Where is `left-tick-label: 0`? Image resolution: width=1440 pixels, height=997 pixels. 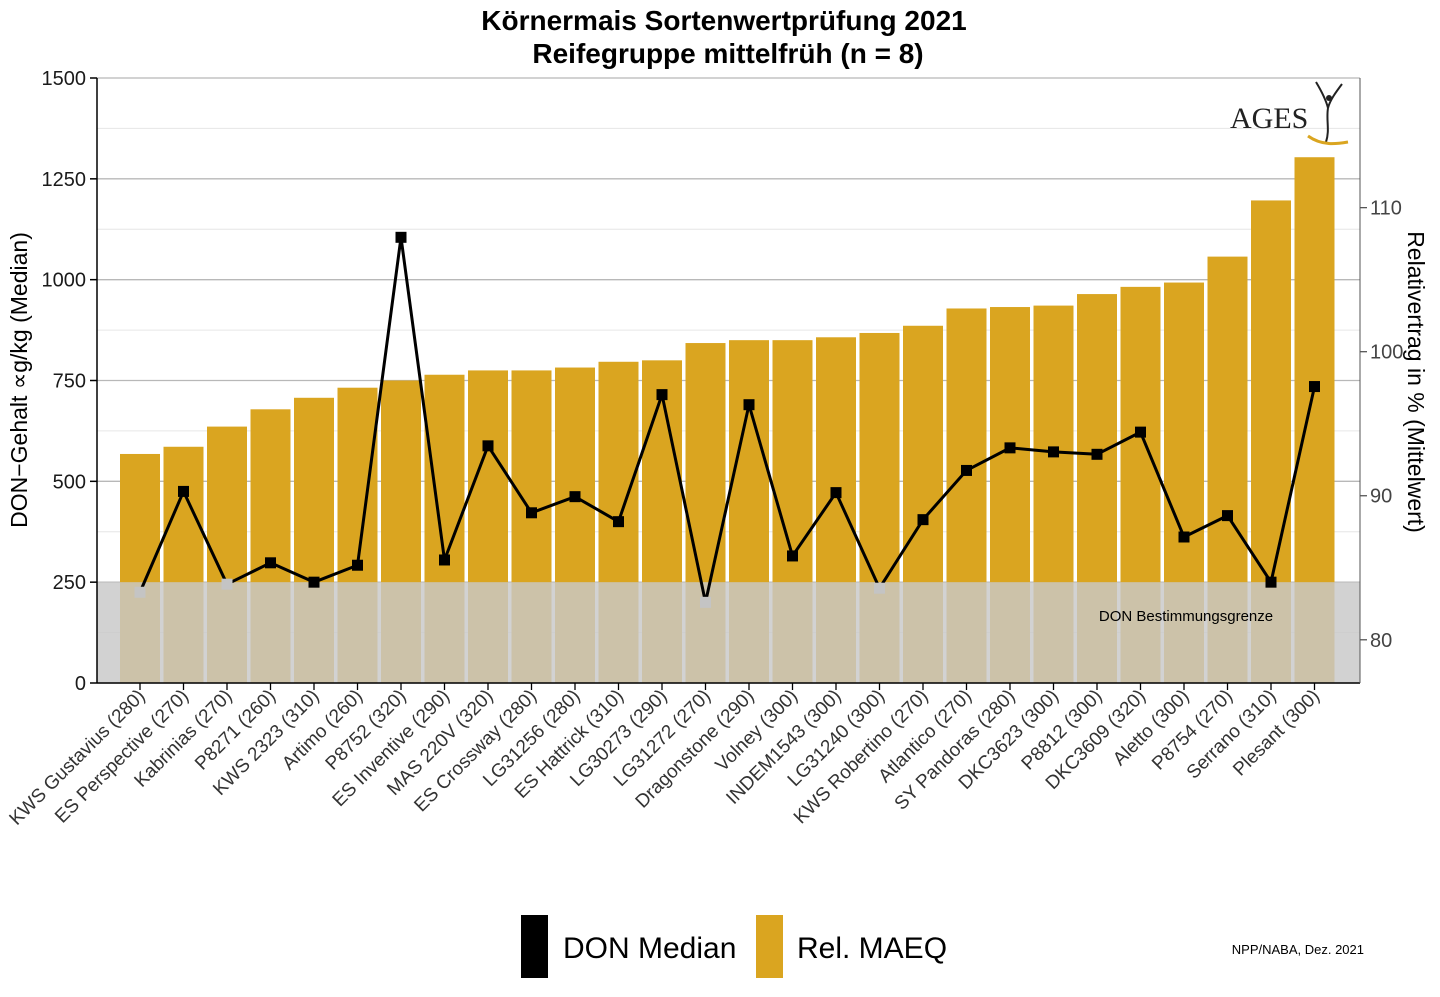 left-tick-label: 0 is located at coordinates (80, 684).